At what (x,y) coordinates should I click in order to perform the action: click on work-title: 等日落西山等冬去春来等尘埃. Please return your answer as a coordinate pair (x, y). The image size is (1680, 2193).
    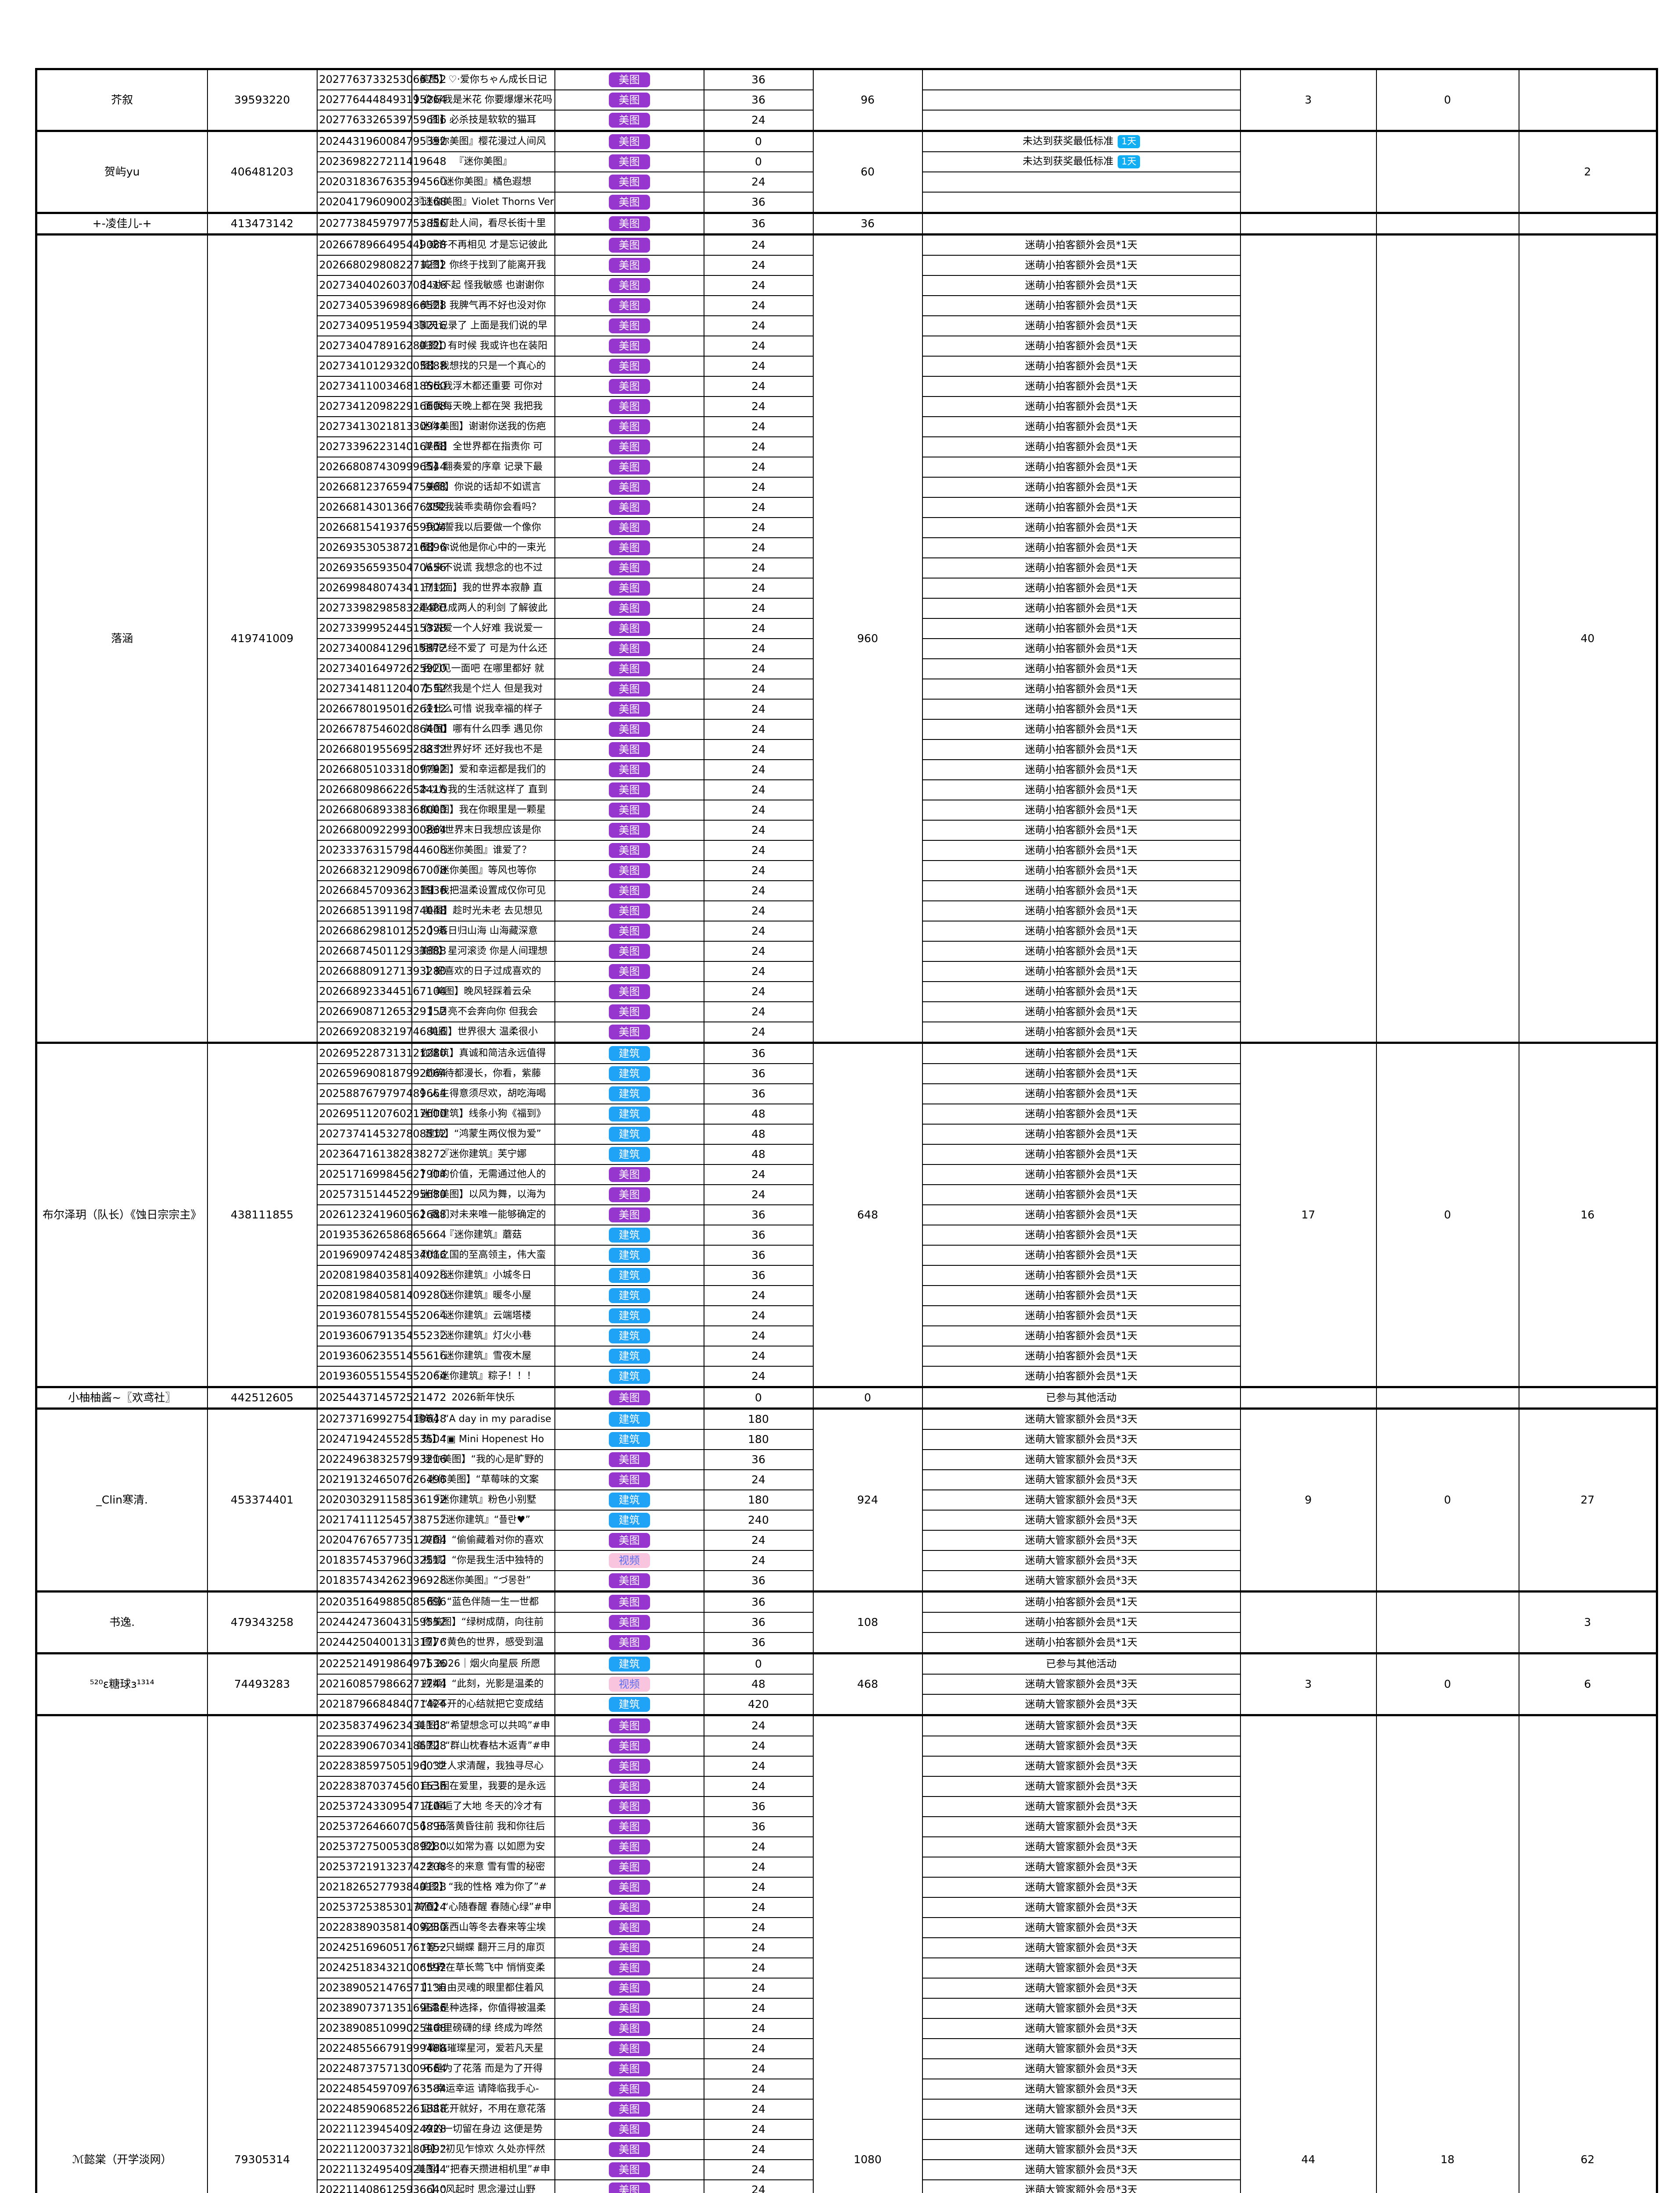
    Looking at the image, I should click on (483, 1928).